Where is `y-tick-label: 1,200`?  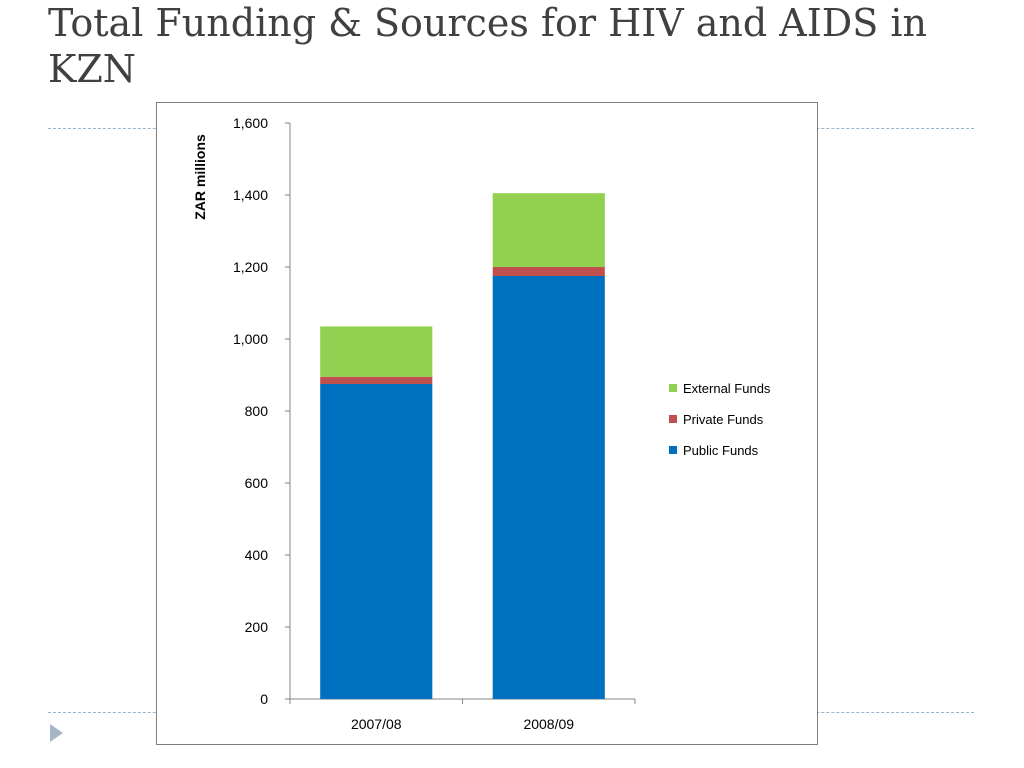
y-tick-label: 1,200 is located at coordinates (250, 267).